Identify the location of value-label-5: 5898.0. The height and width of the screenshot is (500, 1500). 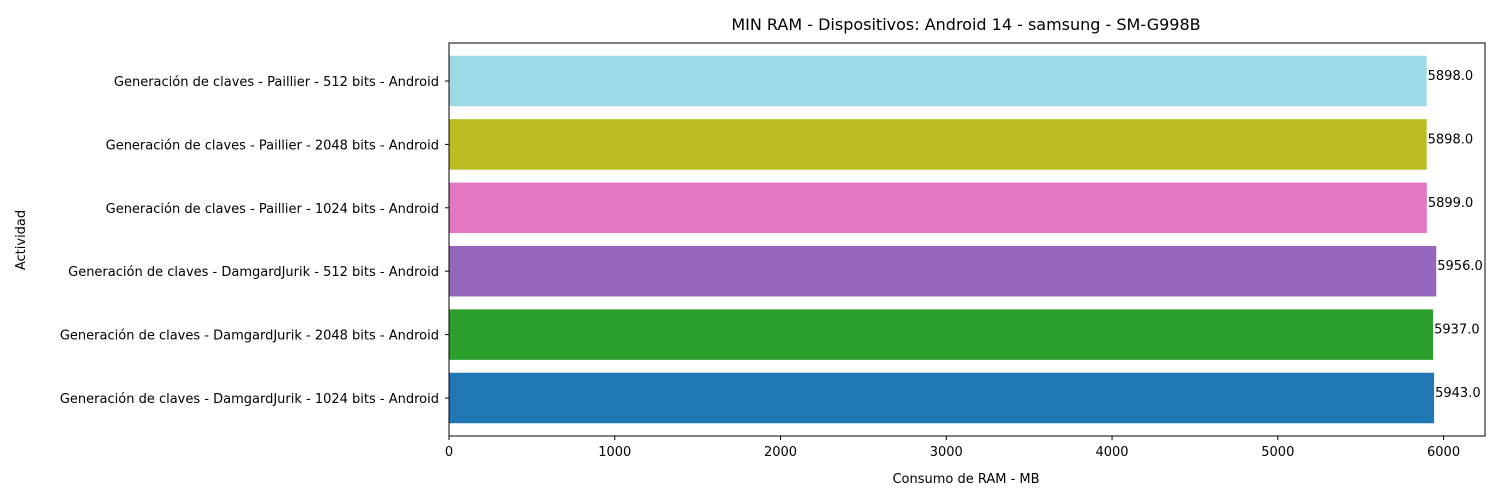
(1451, 139).